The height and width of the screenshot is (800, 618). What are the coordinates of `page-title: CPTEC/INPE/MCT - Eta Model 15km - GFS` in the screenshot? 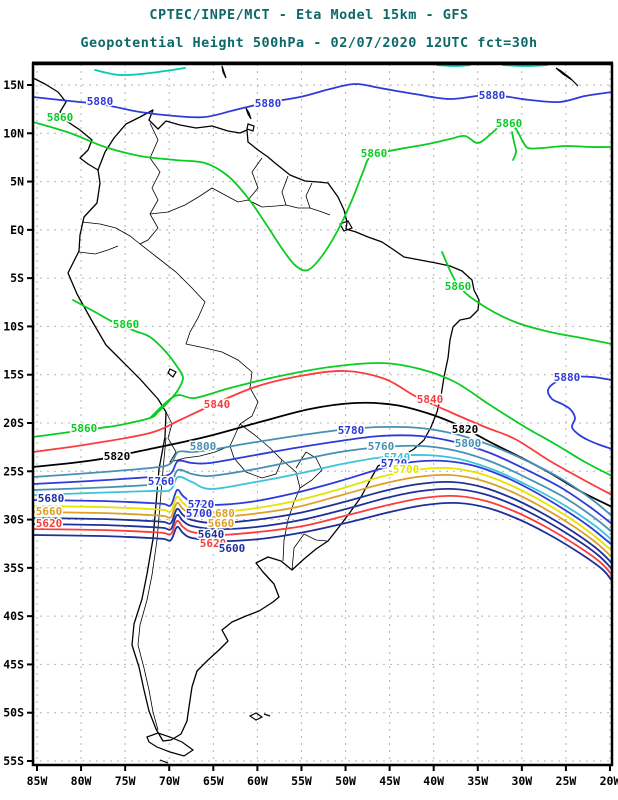 It's located at (309, 15).